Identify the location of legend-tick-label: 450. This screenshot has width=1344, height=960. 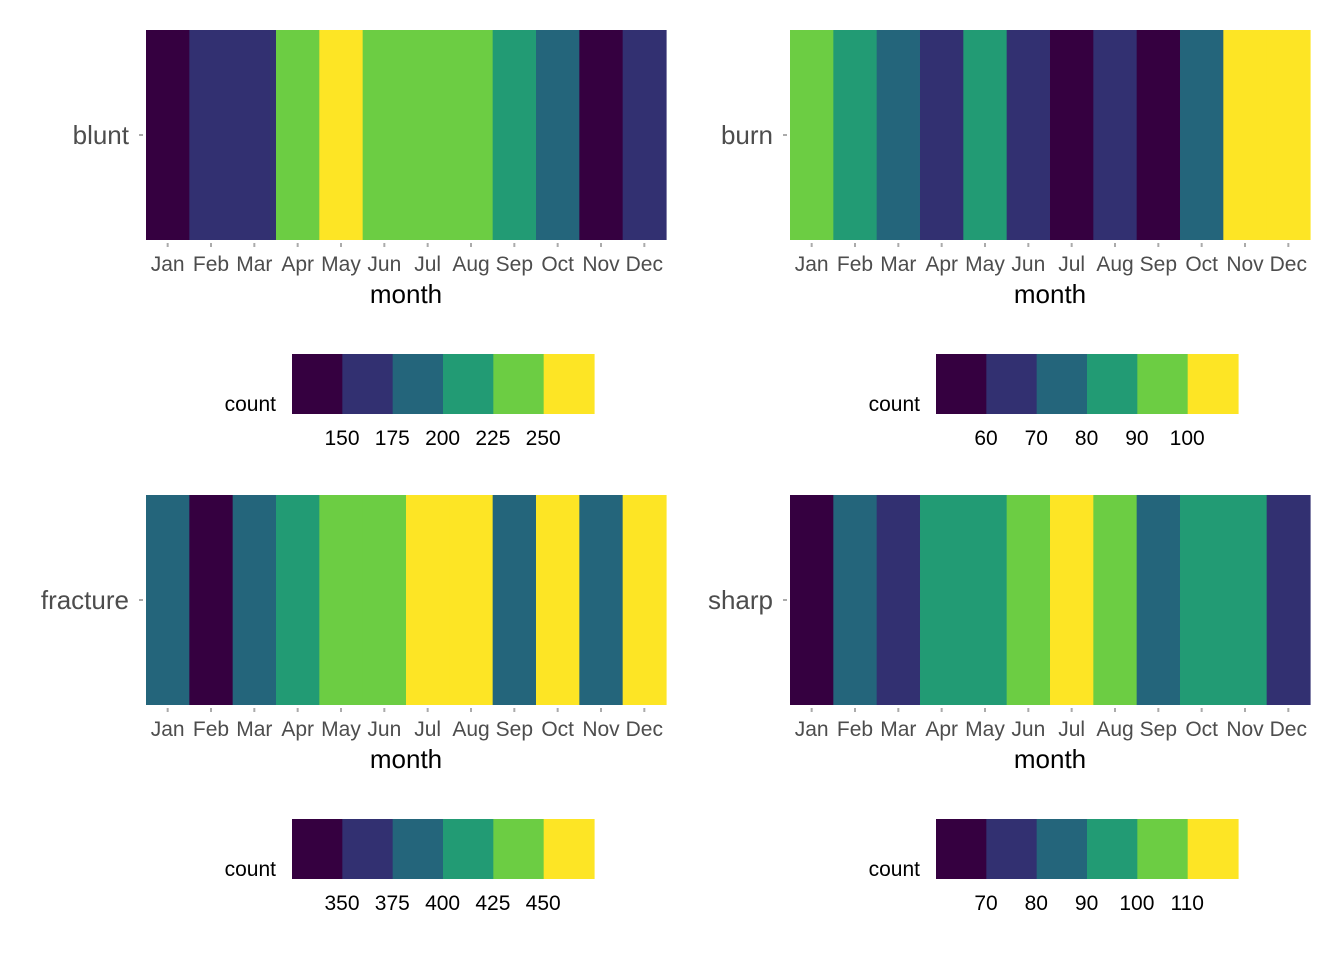
(543, 903).